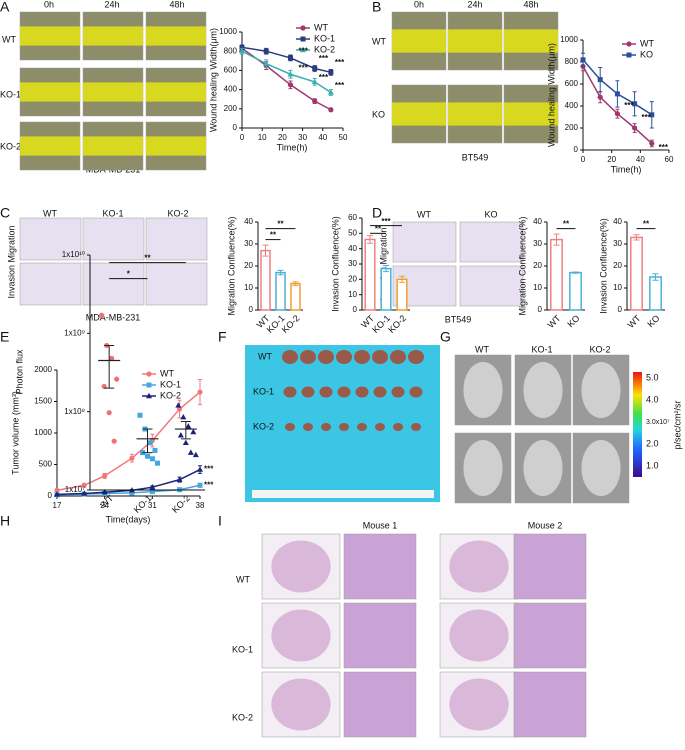  I want to click on panel-letter: B, so click(376, 7).